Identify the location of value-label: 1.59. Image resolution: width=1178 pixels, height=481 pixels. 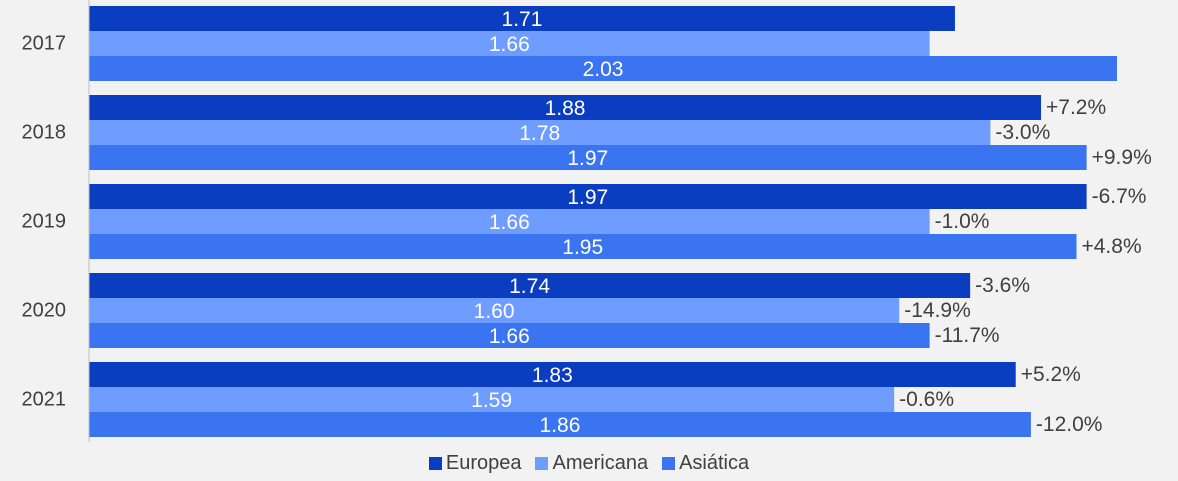
(491, 400).